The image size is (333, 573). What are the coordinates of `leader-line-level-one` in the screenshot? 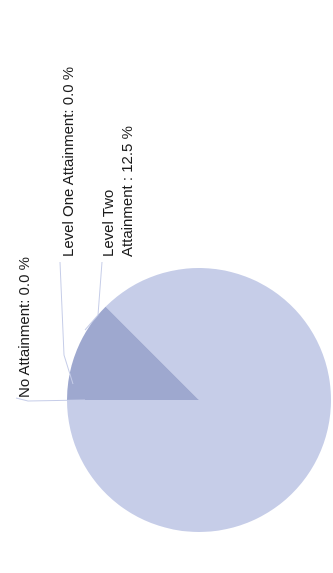 It's located at (66, 323).